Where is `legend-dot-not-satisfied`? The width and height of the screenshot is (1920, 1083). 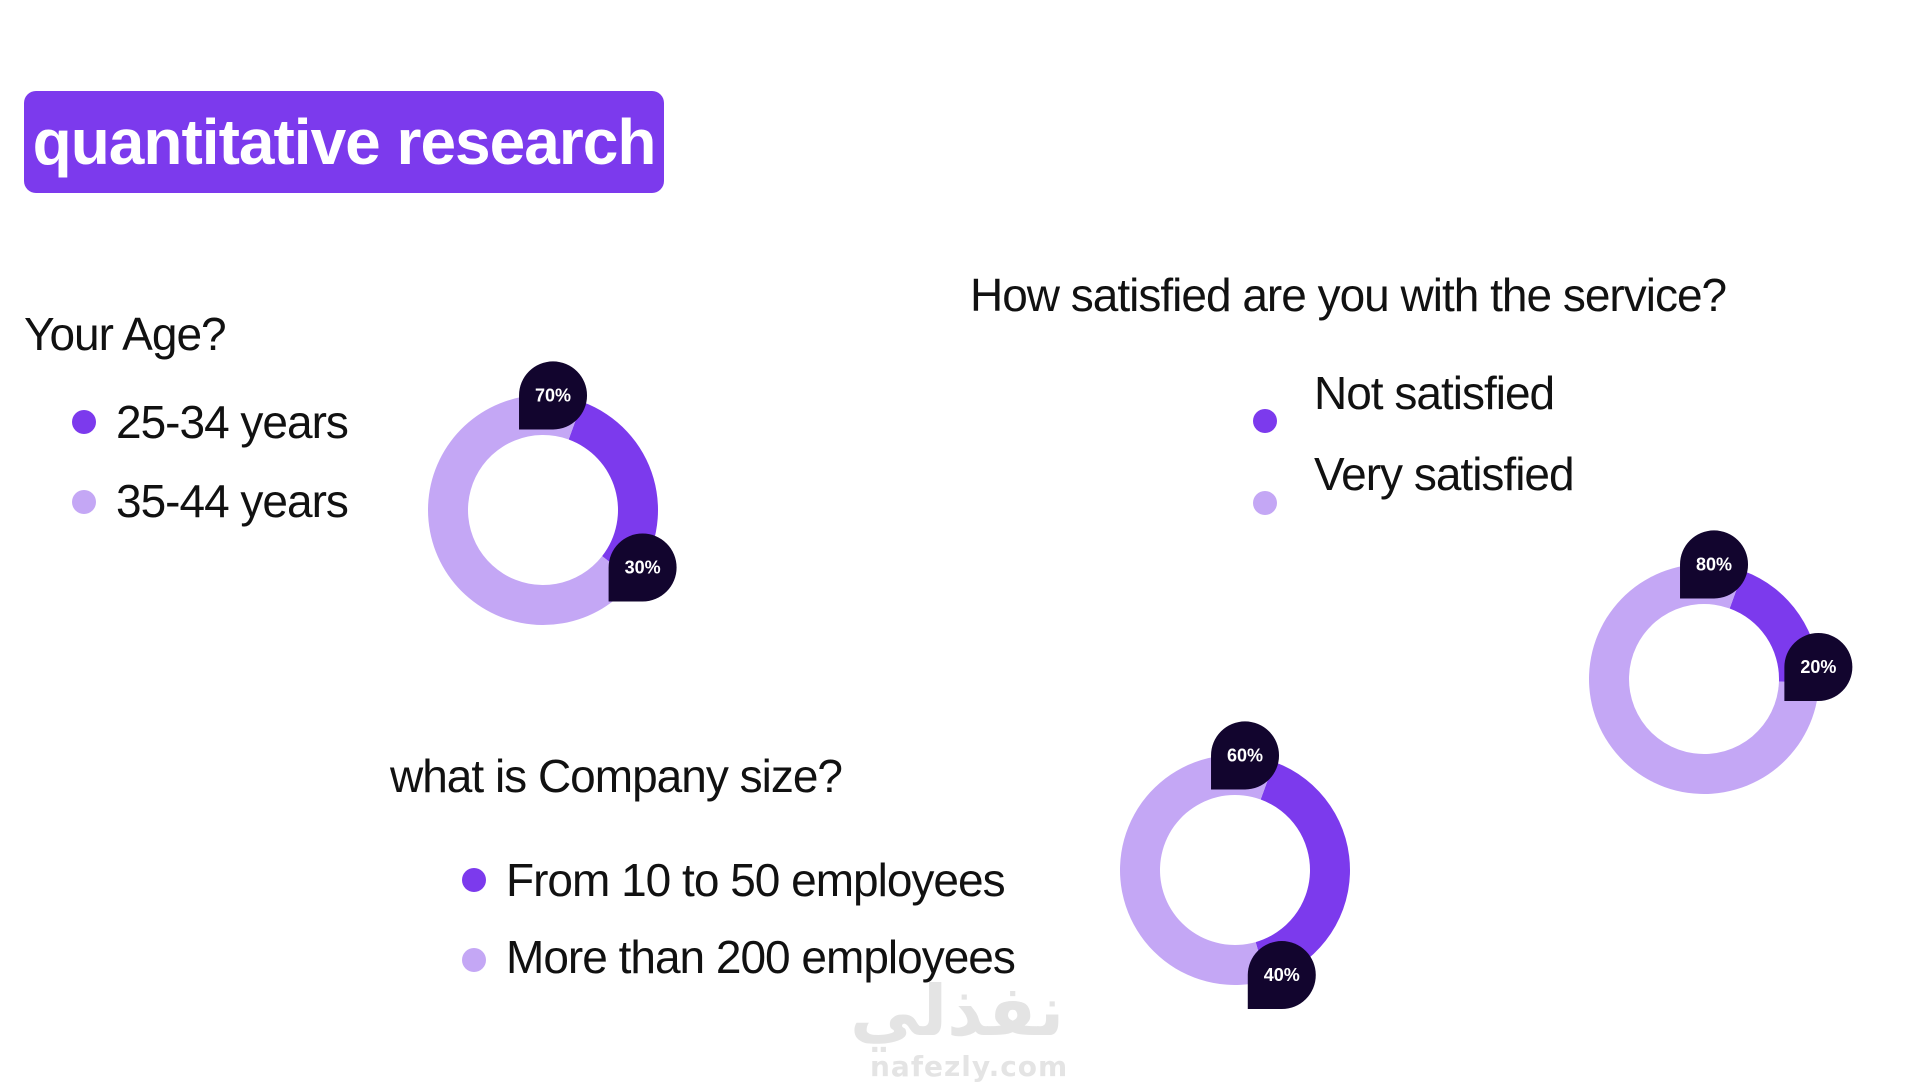
legend-dot-not-satisfied is located at coordinates (1265, 421).